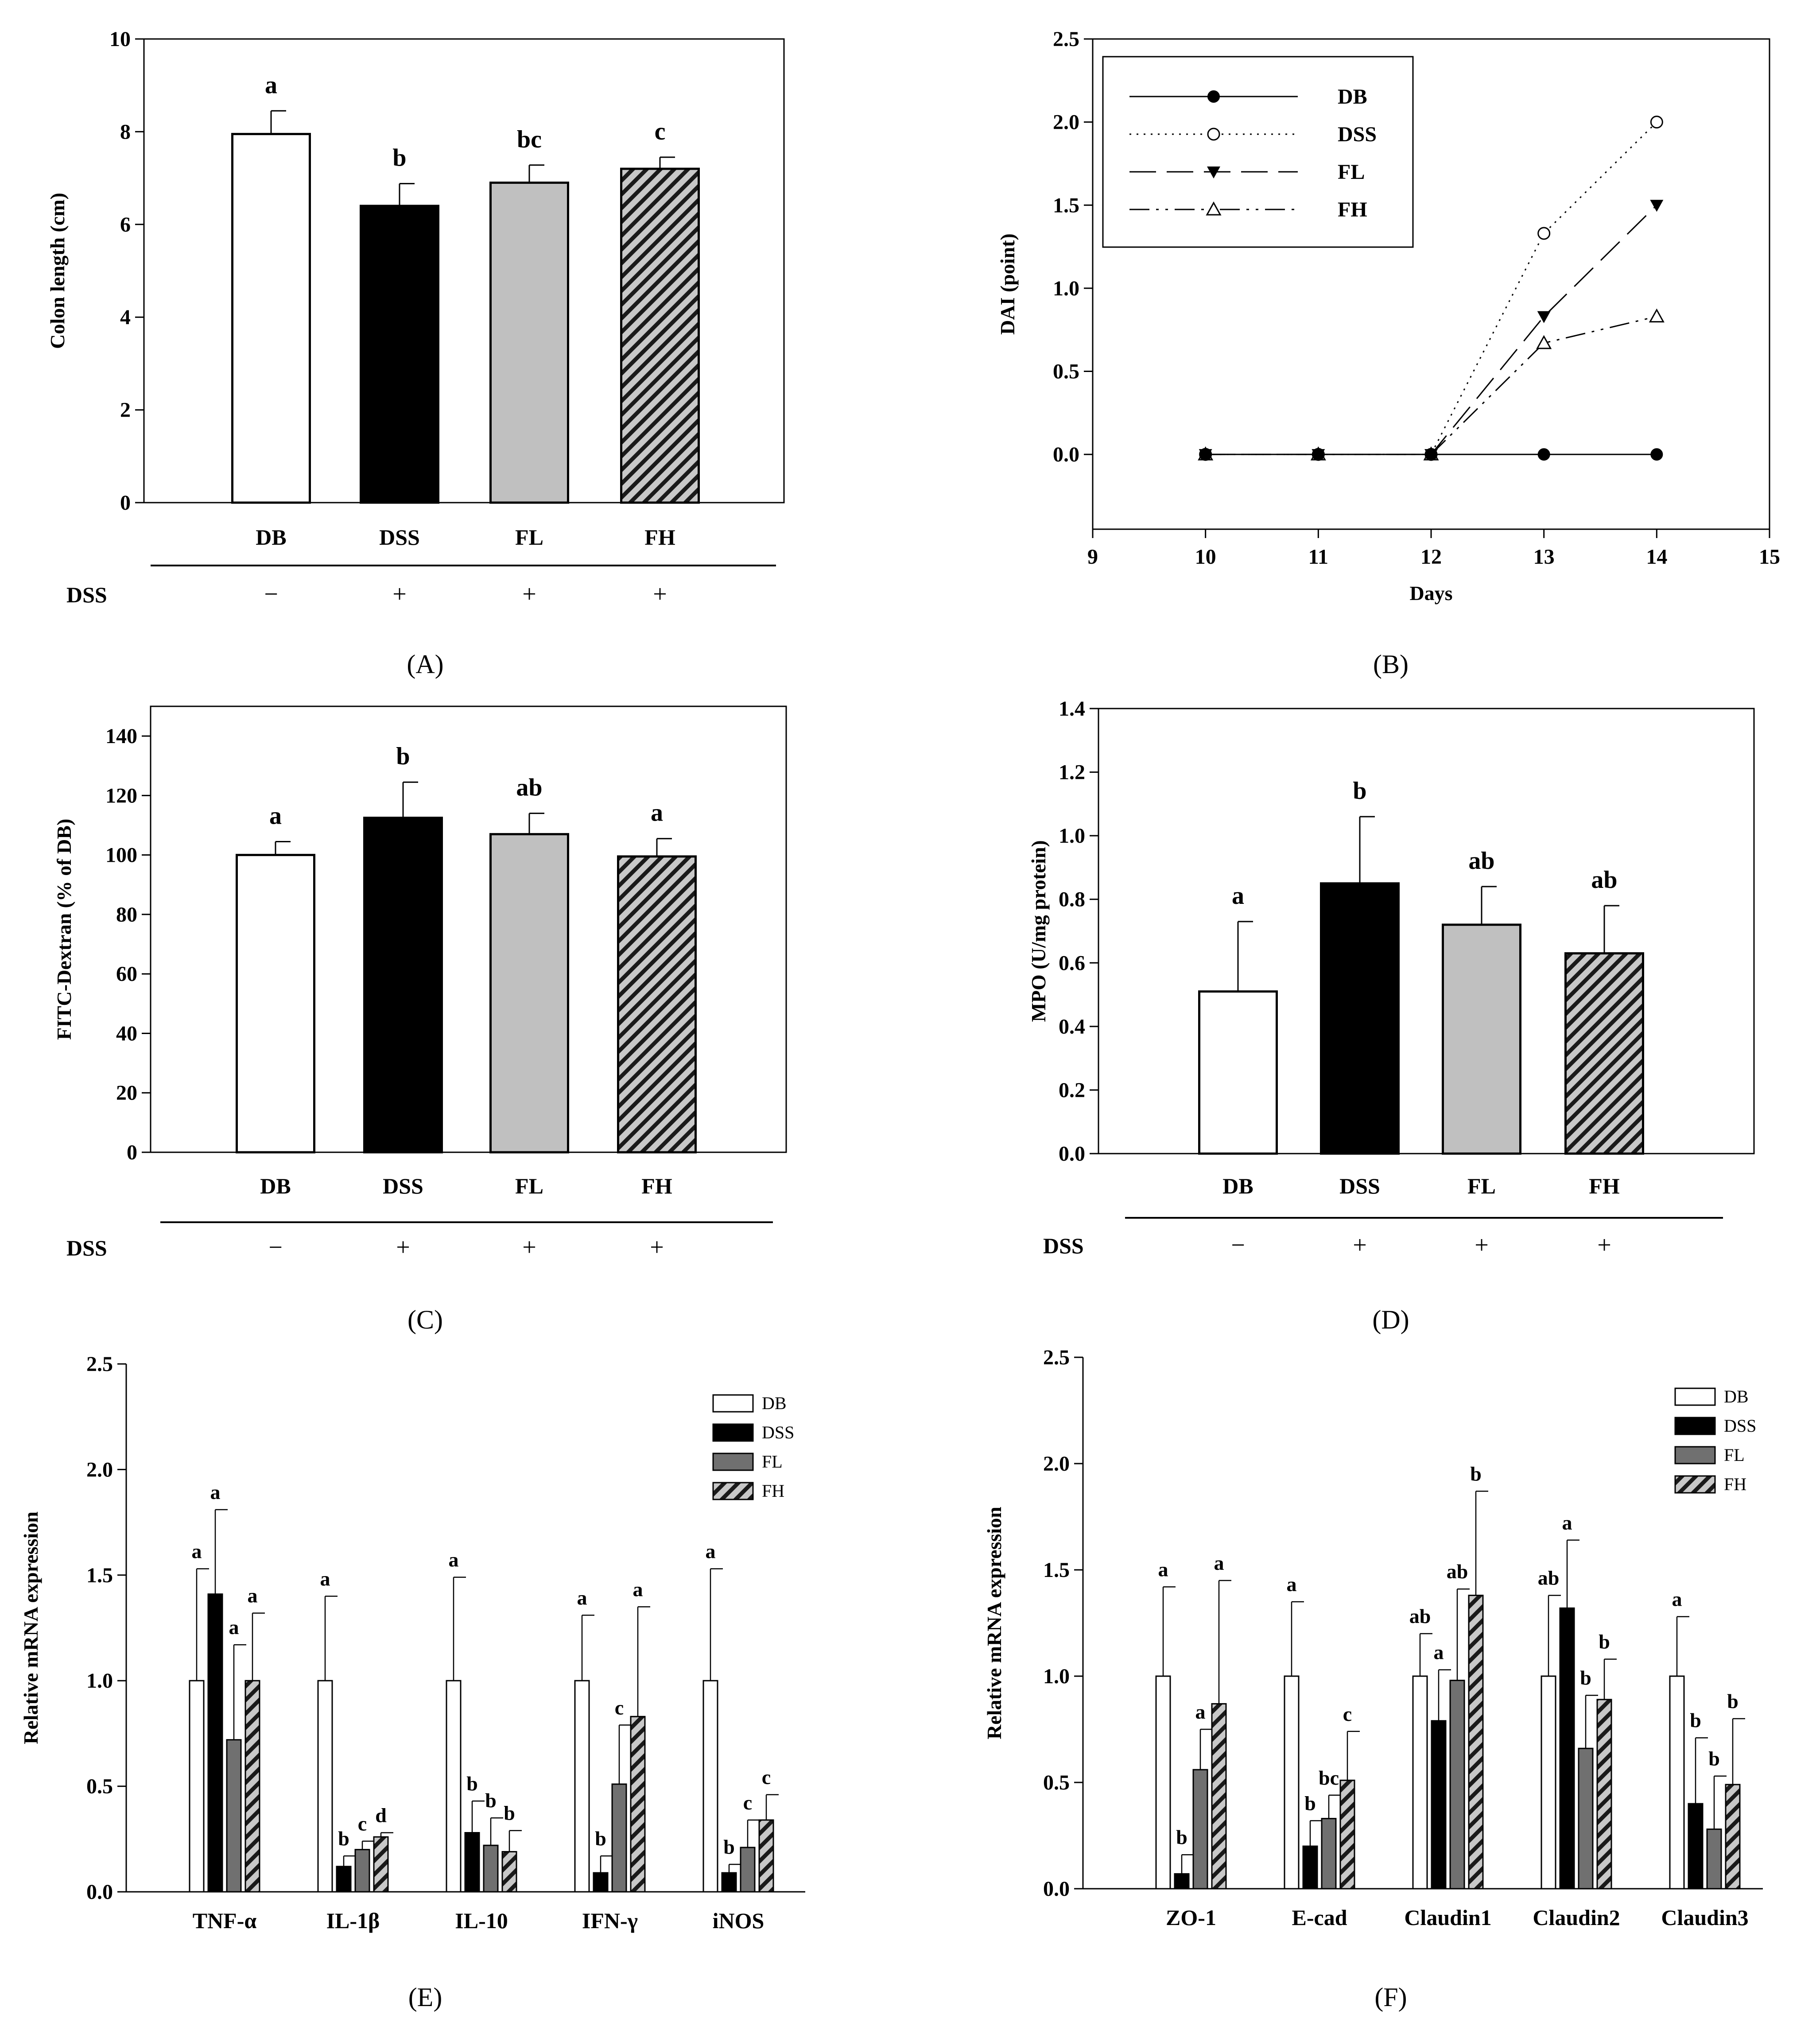 Image resolution: width=1820 pixels, height=2026 pixels. What do you see at coordinates (1351, 172) in the screenshot?
I see `legend-label-fl: FL` at bounding box center [1351, 172].